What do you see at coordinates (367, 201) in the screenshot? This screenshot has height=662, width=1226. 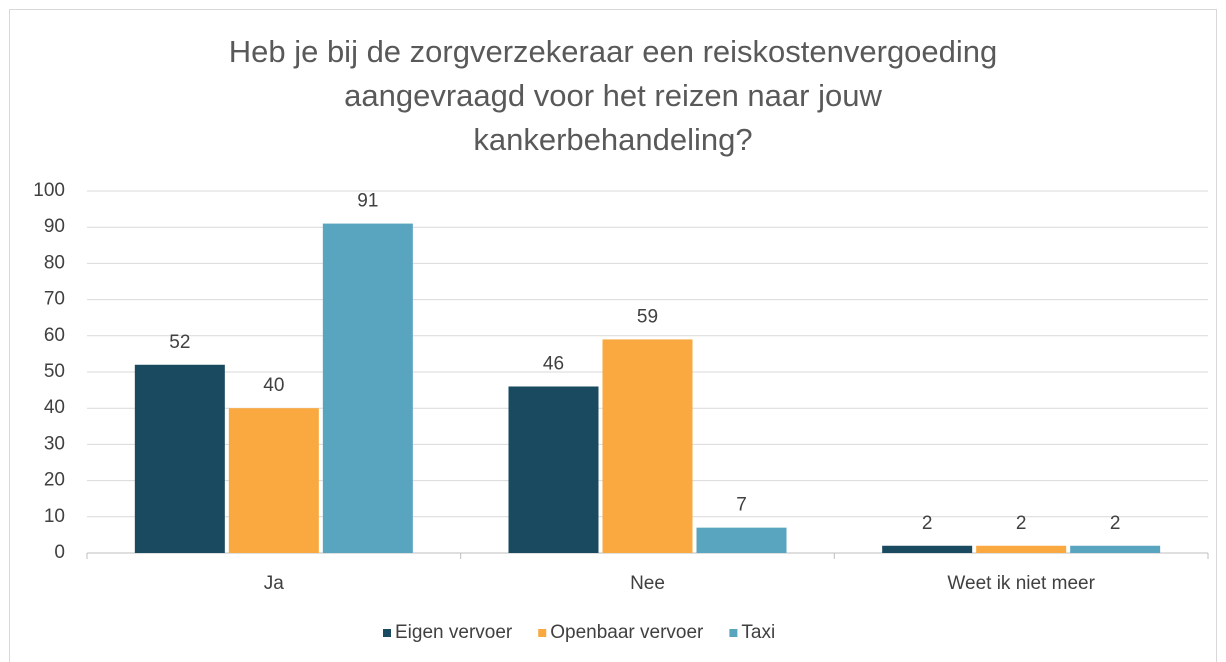 I see `data-label: 91` at bounding box center [367, 201].